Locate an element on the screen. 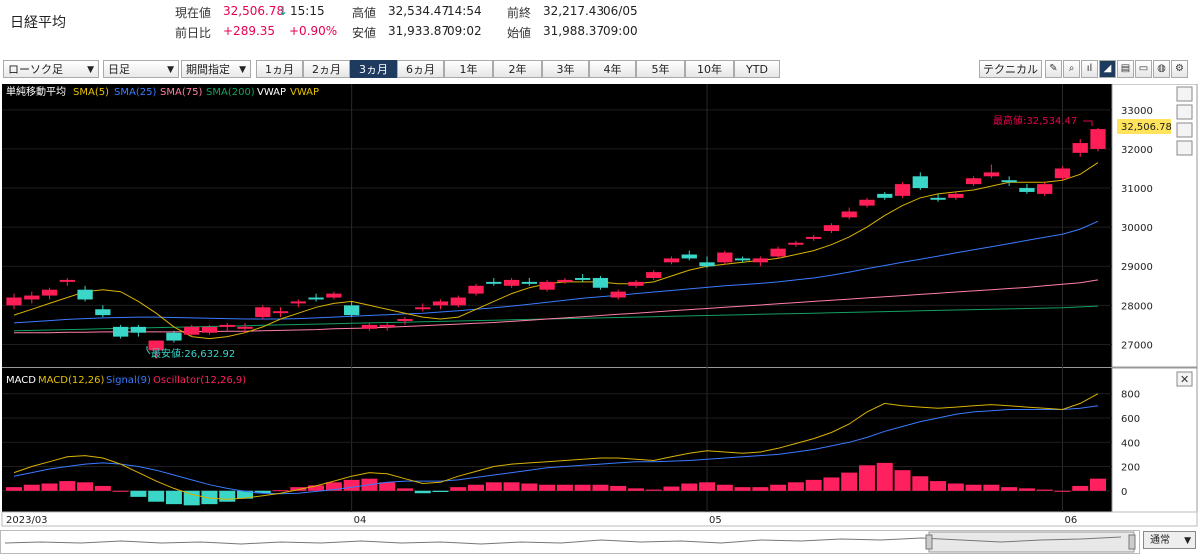  technical-button: テクニカル is located at coordinates (1010, 69).